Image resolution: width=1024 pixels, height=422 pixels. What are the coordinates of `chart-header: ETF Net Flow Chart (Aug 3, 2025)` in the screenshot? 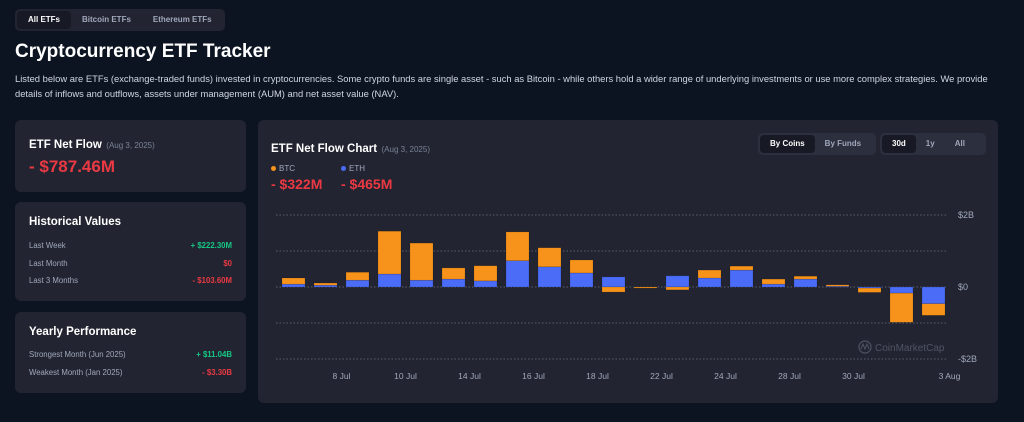 It's located at (350, 148).